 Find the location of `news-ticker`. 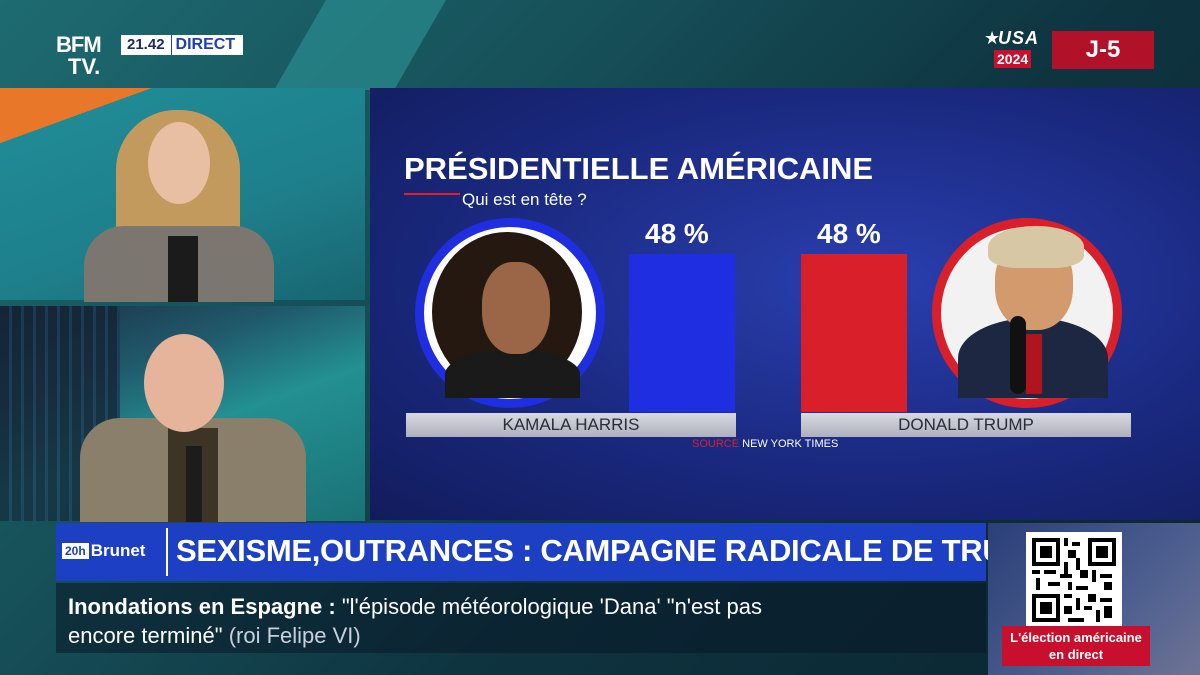

news-ticker is located at coordinates (521, 618).